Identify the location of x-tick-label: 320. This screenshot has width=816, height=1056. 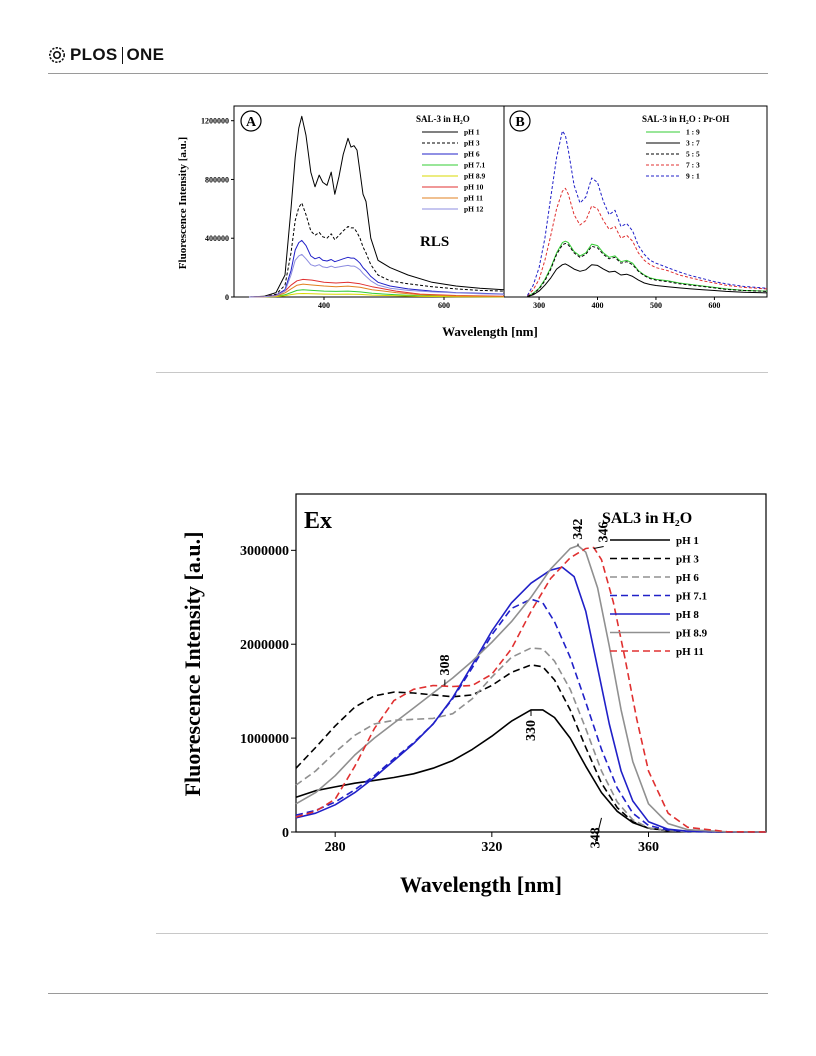
(491, 847).